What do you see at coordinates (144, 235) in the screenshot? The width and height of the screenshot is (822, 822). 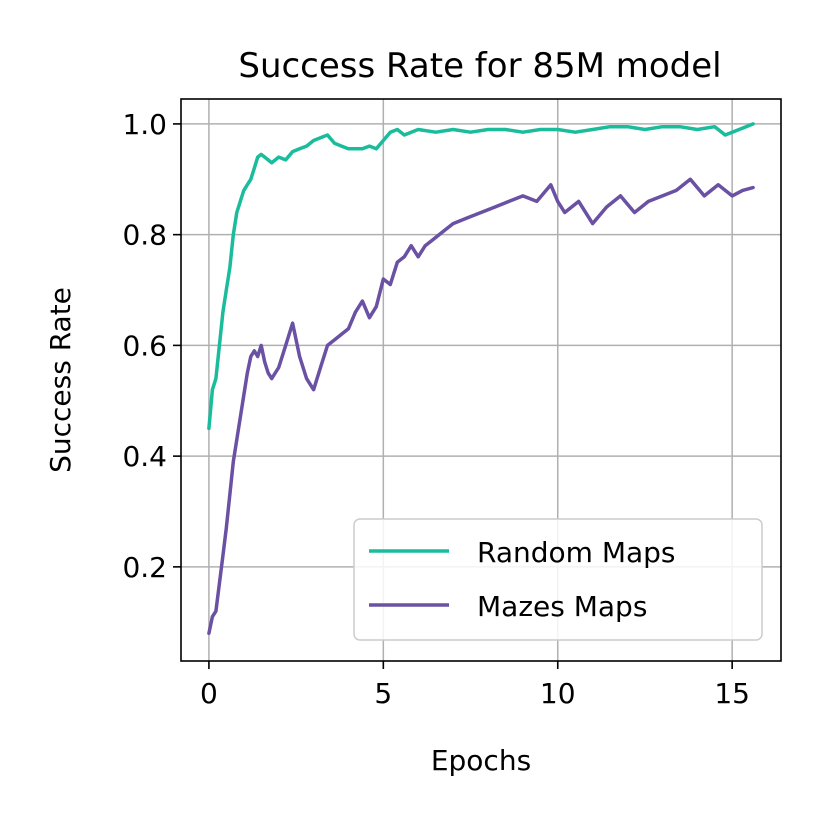 I see `y-tick-label: 0.8` at bounding box center [144, 235].